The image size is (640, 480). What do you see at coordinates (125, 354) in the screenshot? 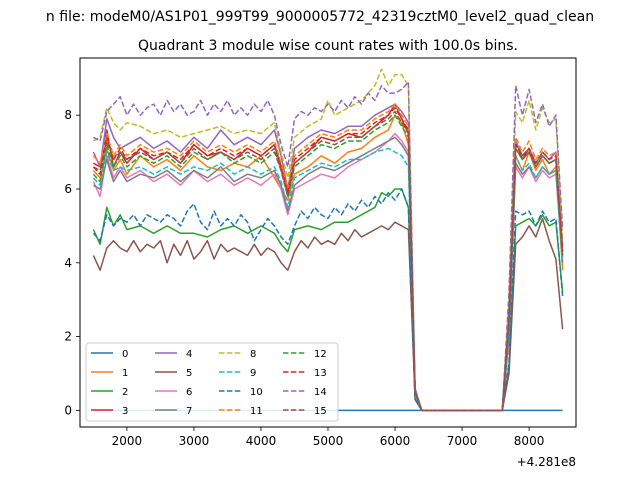
I see `legend-label-0: 0` at bounding box center [125, 354].